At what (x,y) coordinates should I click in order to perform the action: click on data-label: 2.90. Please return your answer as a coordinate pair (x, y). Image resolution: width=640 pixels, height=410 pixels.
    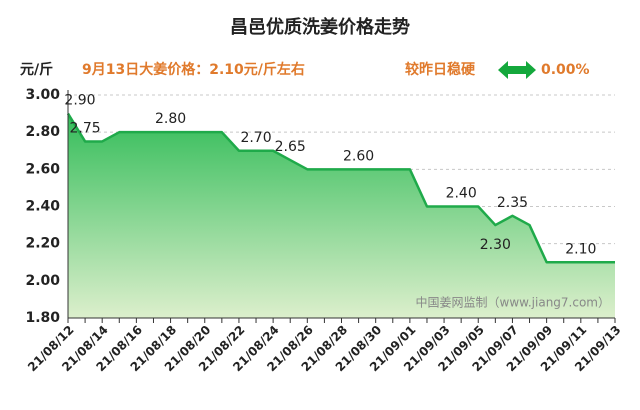
    Looking at the image, I should click on (79, 101).